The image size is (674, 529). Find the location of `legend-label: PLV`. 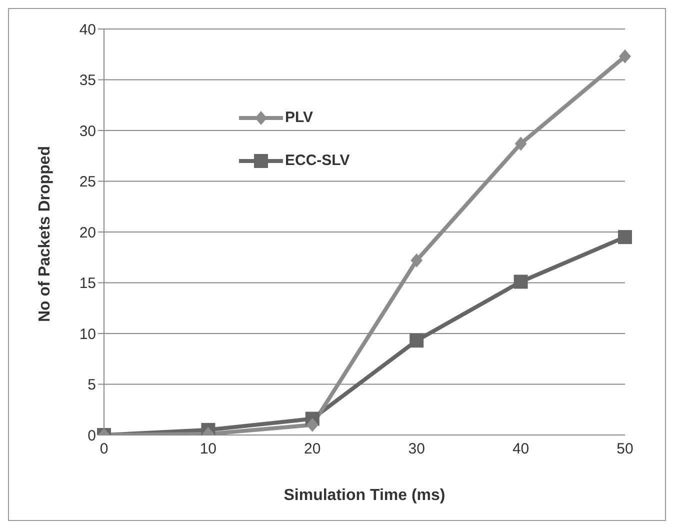

legend-label: PLV is located at coordinates (299, 117).